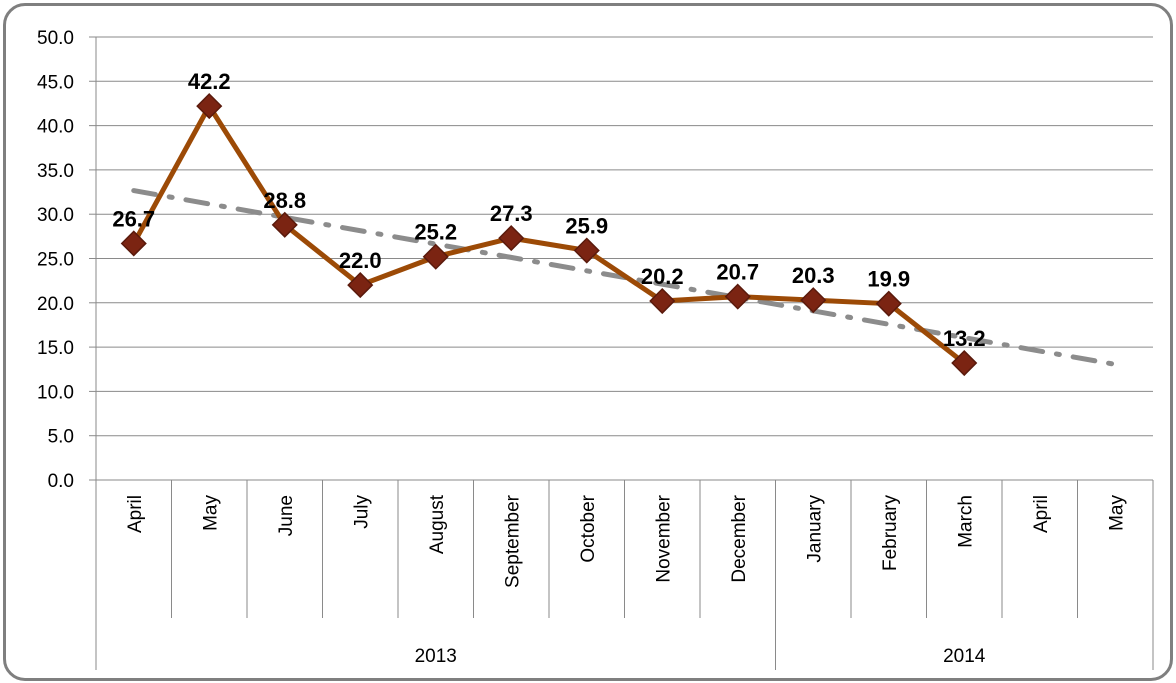 The width and height of the screenshot is (1176, 683). I want to click on y-tick-label: 20.0, so click(55, 304).